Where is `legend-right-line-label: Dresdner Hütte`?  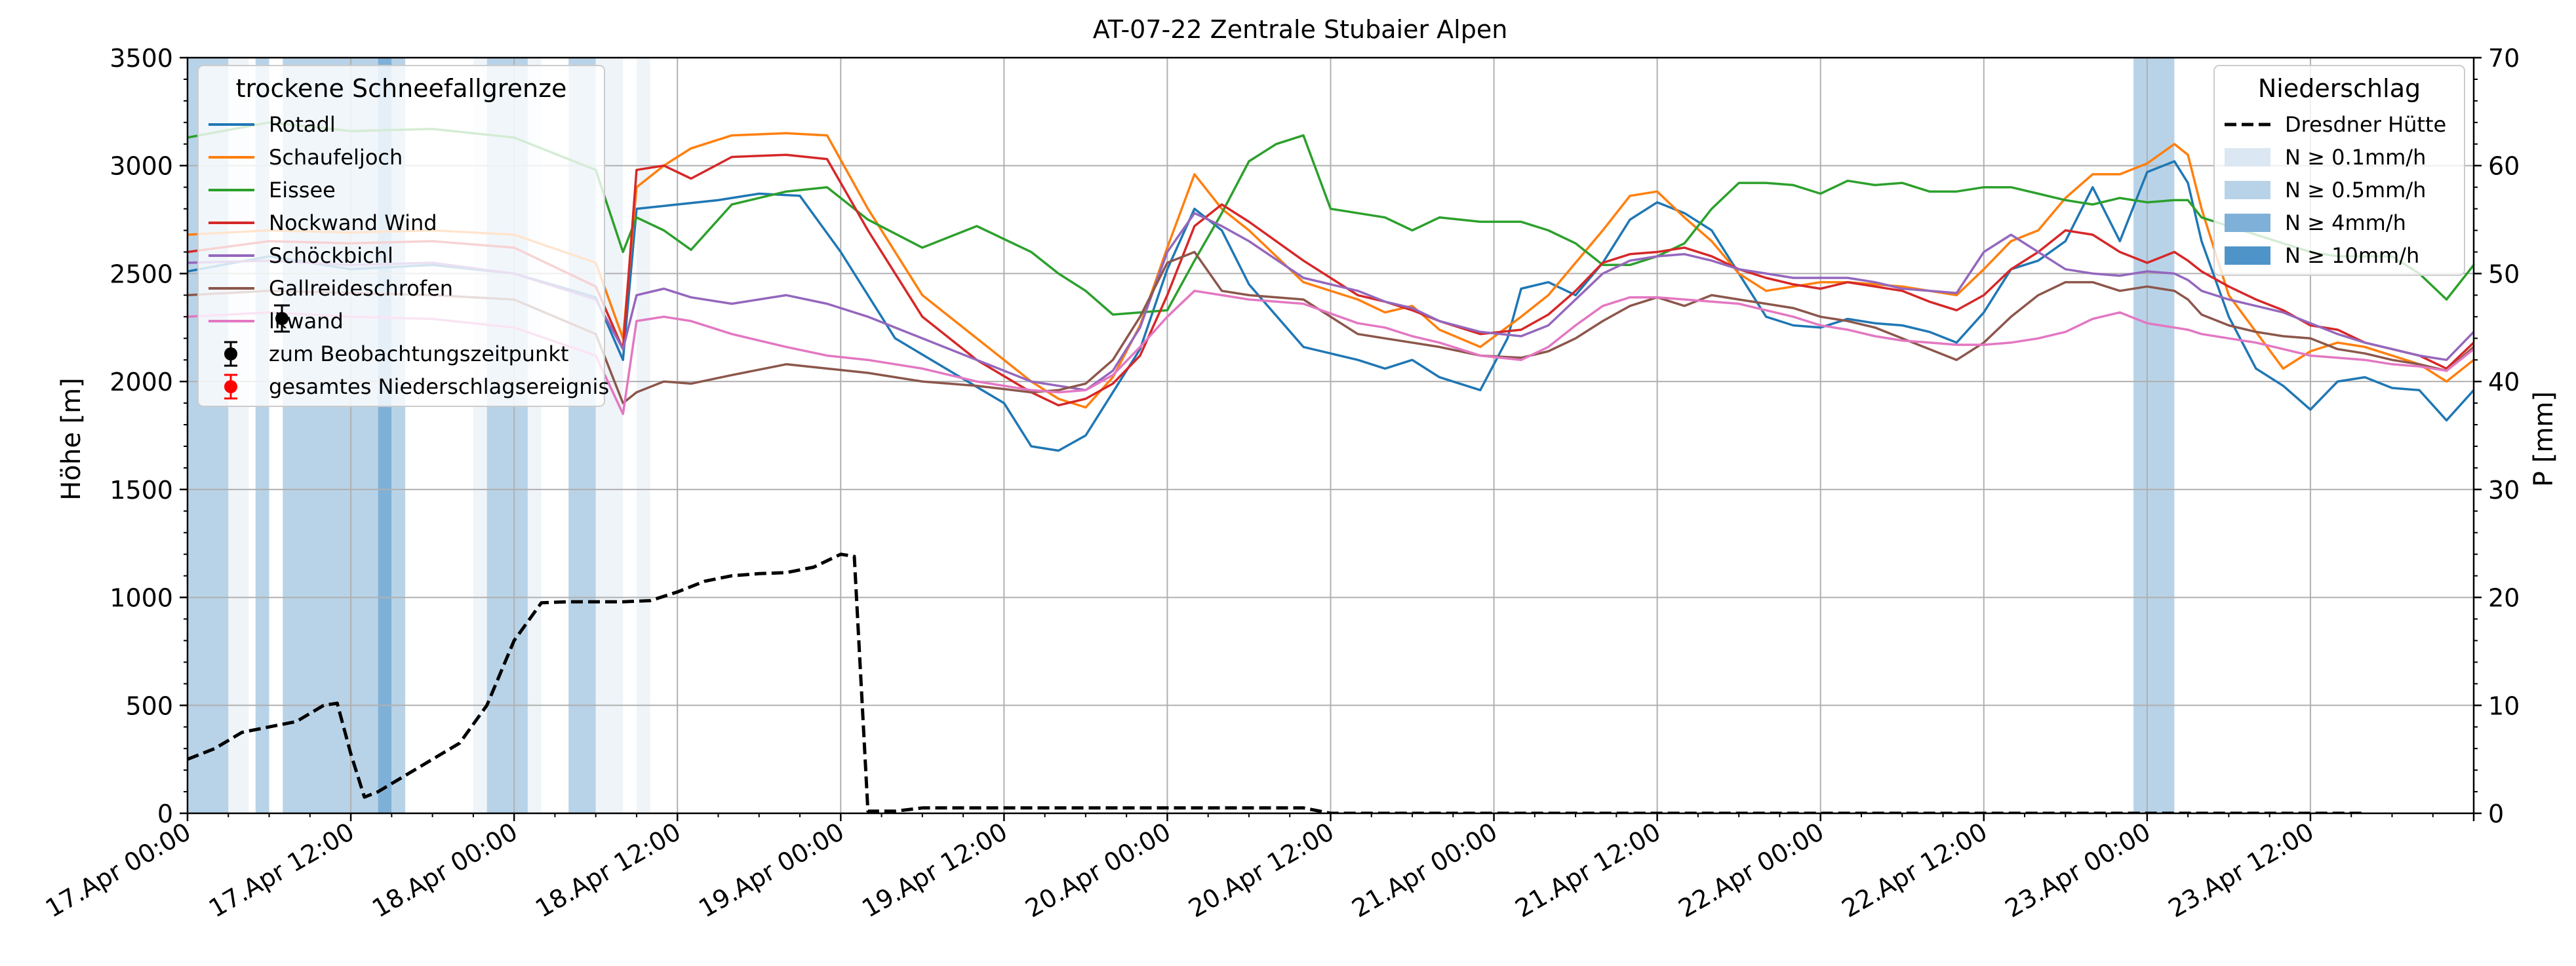 legend-right-line-label: Dresdner Hütte is located at coordinates (2365, 124).